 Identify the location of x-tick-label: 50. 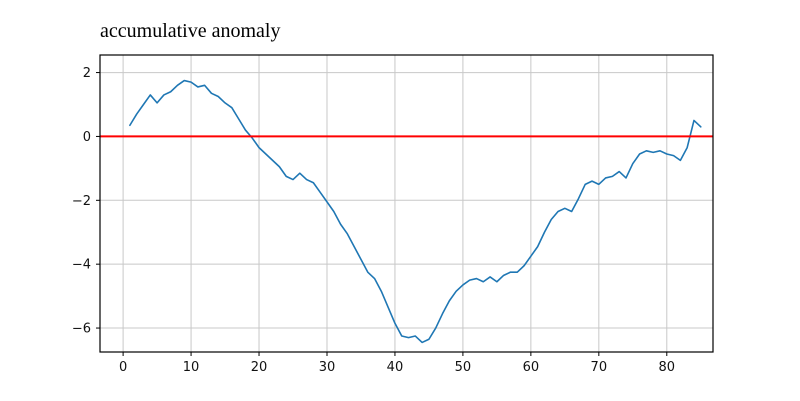
(463, 367).